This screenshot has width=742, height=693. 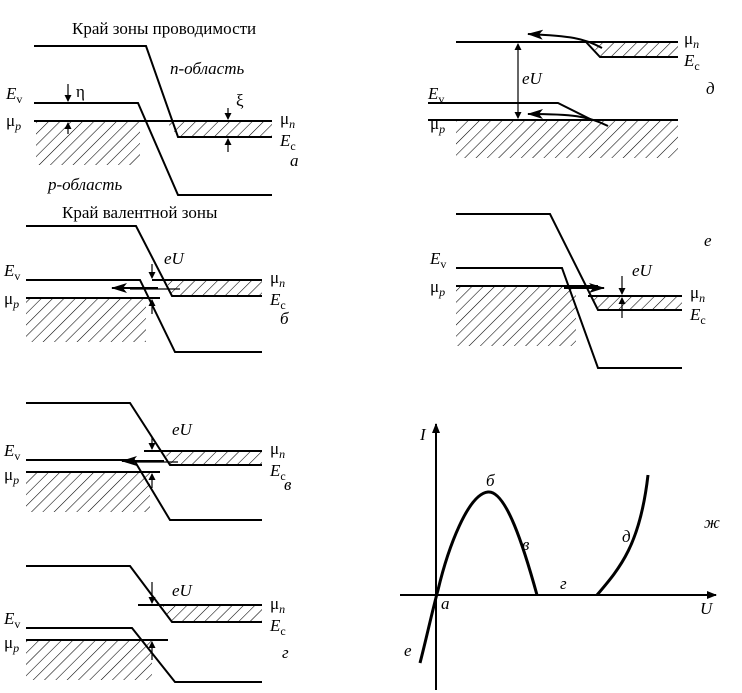 I want to click on panel-v-label: в, so click(x=288, y=484).